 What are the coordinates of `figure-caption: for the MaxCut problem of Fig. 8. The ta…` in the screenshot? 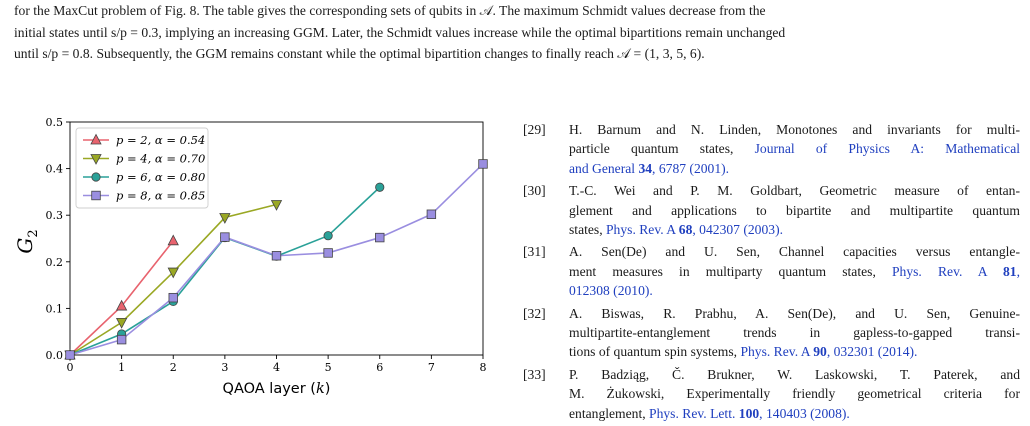 It's located at (517, 32).